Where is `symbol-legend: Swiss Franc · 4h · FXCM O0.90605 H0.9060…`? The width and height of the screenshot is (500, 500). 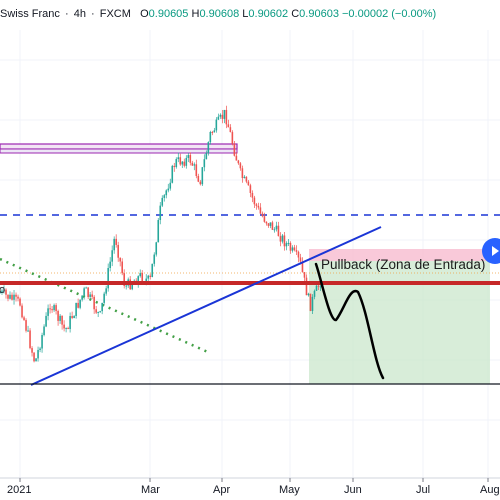
symbol-legend: Swiss Franc · 4h · FXCM O0.90605 H0.9060… is located at coordinates (218, 14).